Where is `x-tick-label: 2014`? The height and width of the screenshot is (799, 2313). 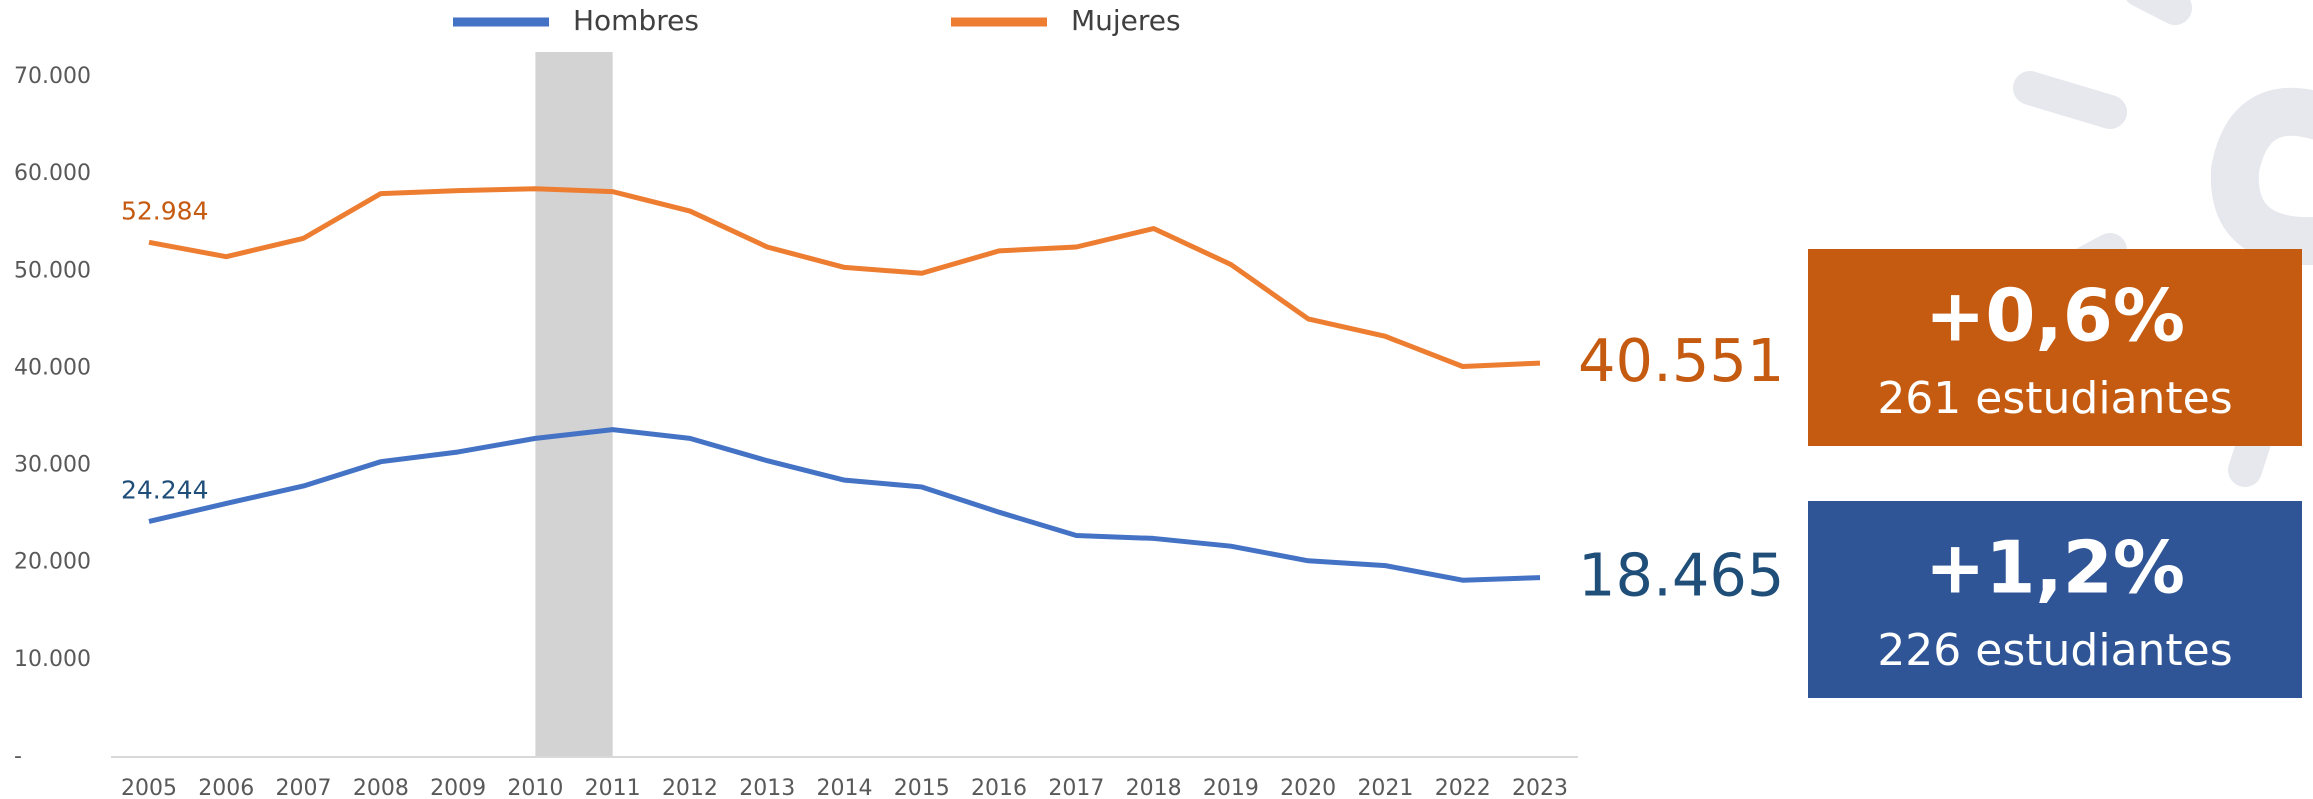
x-tick-label: 2014 is located at coordinates (845, 787).